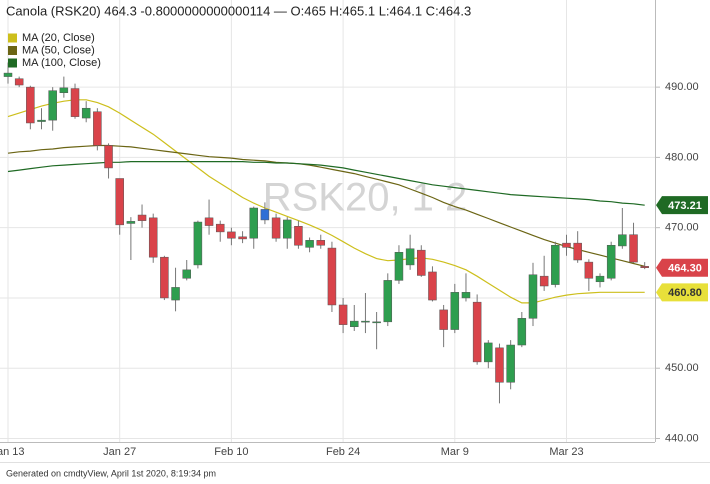 The height and width of the screenshot is (484, 710). Describe the element at coordinates (455, 452) in the screenshot. I see `x-tick-label: Mar 9` at that location.